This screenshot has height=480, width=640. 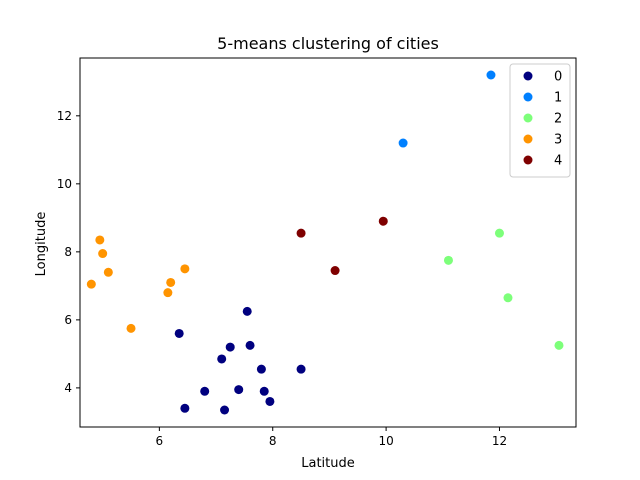 I want to click on legend: 0 1 2 3 4, so click(x=540, y=120).